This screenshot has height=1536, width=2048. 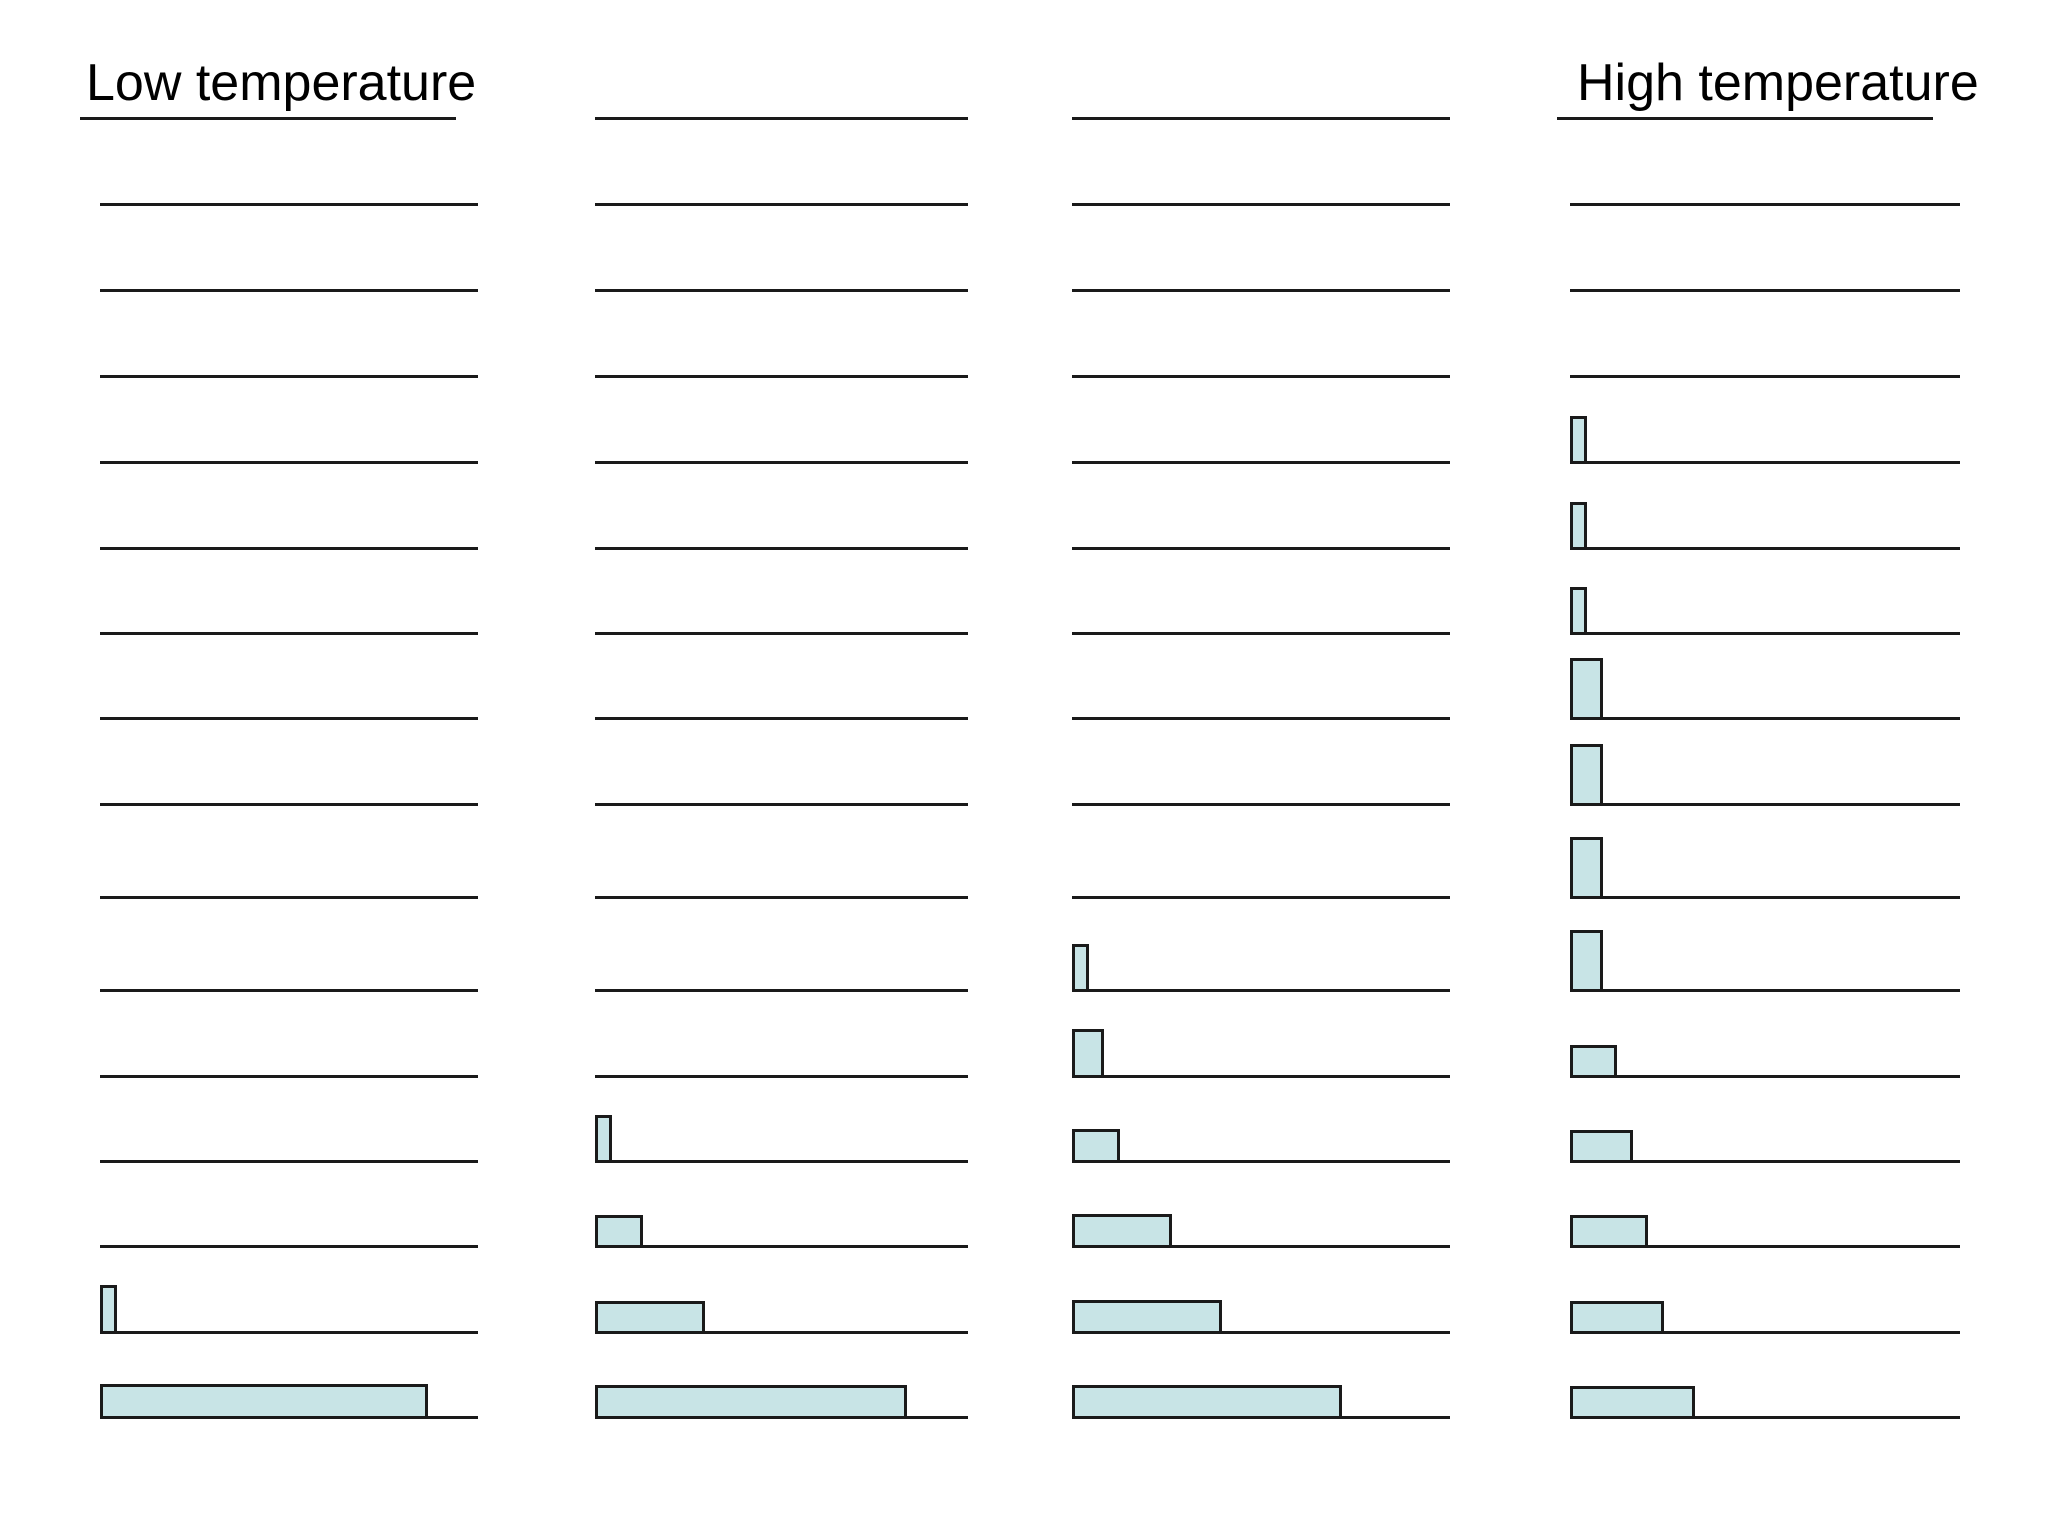 What do you see at coordinates (281, 83) in the screenshot?
I see `column-label-low-temperature: Low temperature` at bounding box center [281, 83].